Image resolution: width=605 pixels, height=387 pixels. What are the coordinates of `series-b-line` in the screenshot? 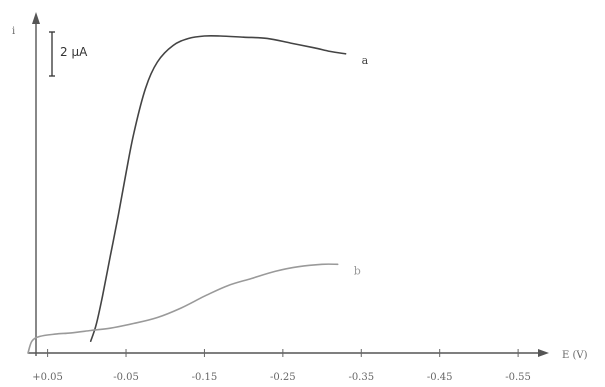 It's located at (183, 308).